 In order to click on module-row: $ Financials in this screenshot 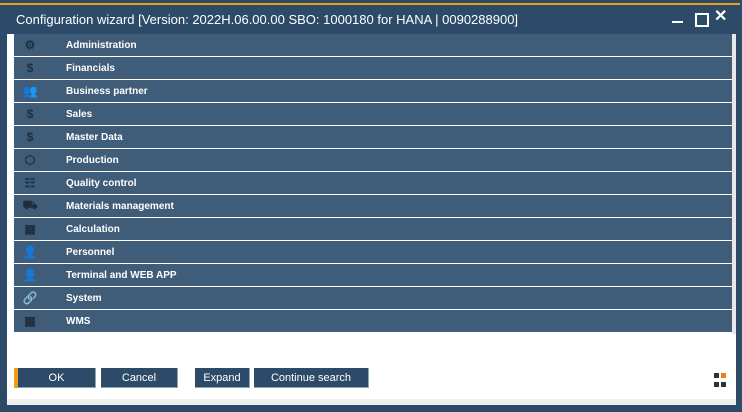, I will do `click(373, 68)`.